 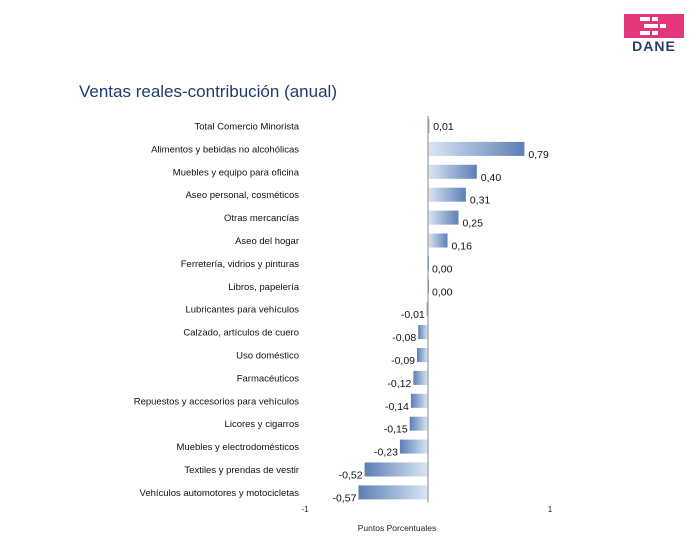 I want to click on category-label: Lubricantes para vehículos, so click(x=242, y=310).